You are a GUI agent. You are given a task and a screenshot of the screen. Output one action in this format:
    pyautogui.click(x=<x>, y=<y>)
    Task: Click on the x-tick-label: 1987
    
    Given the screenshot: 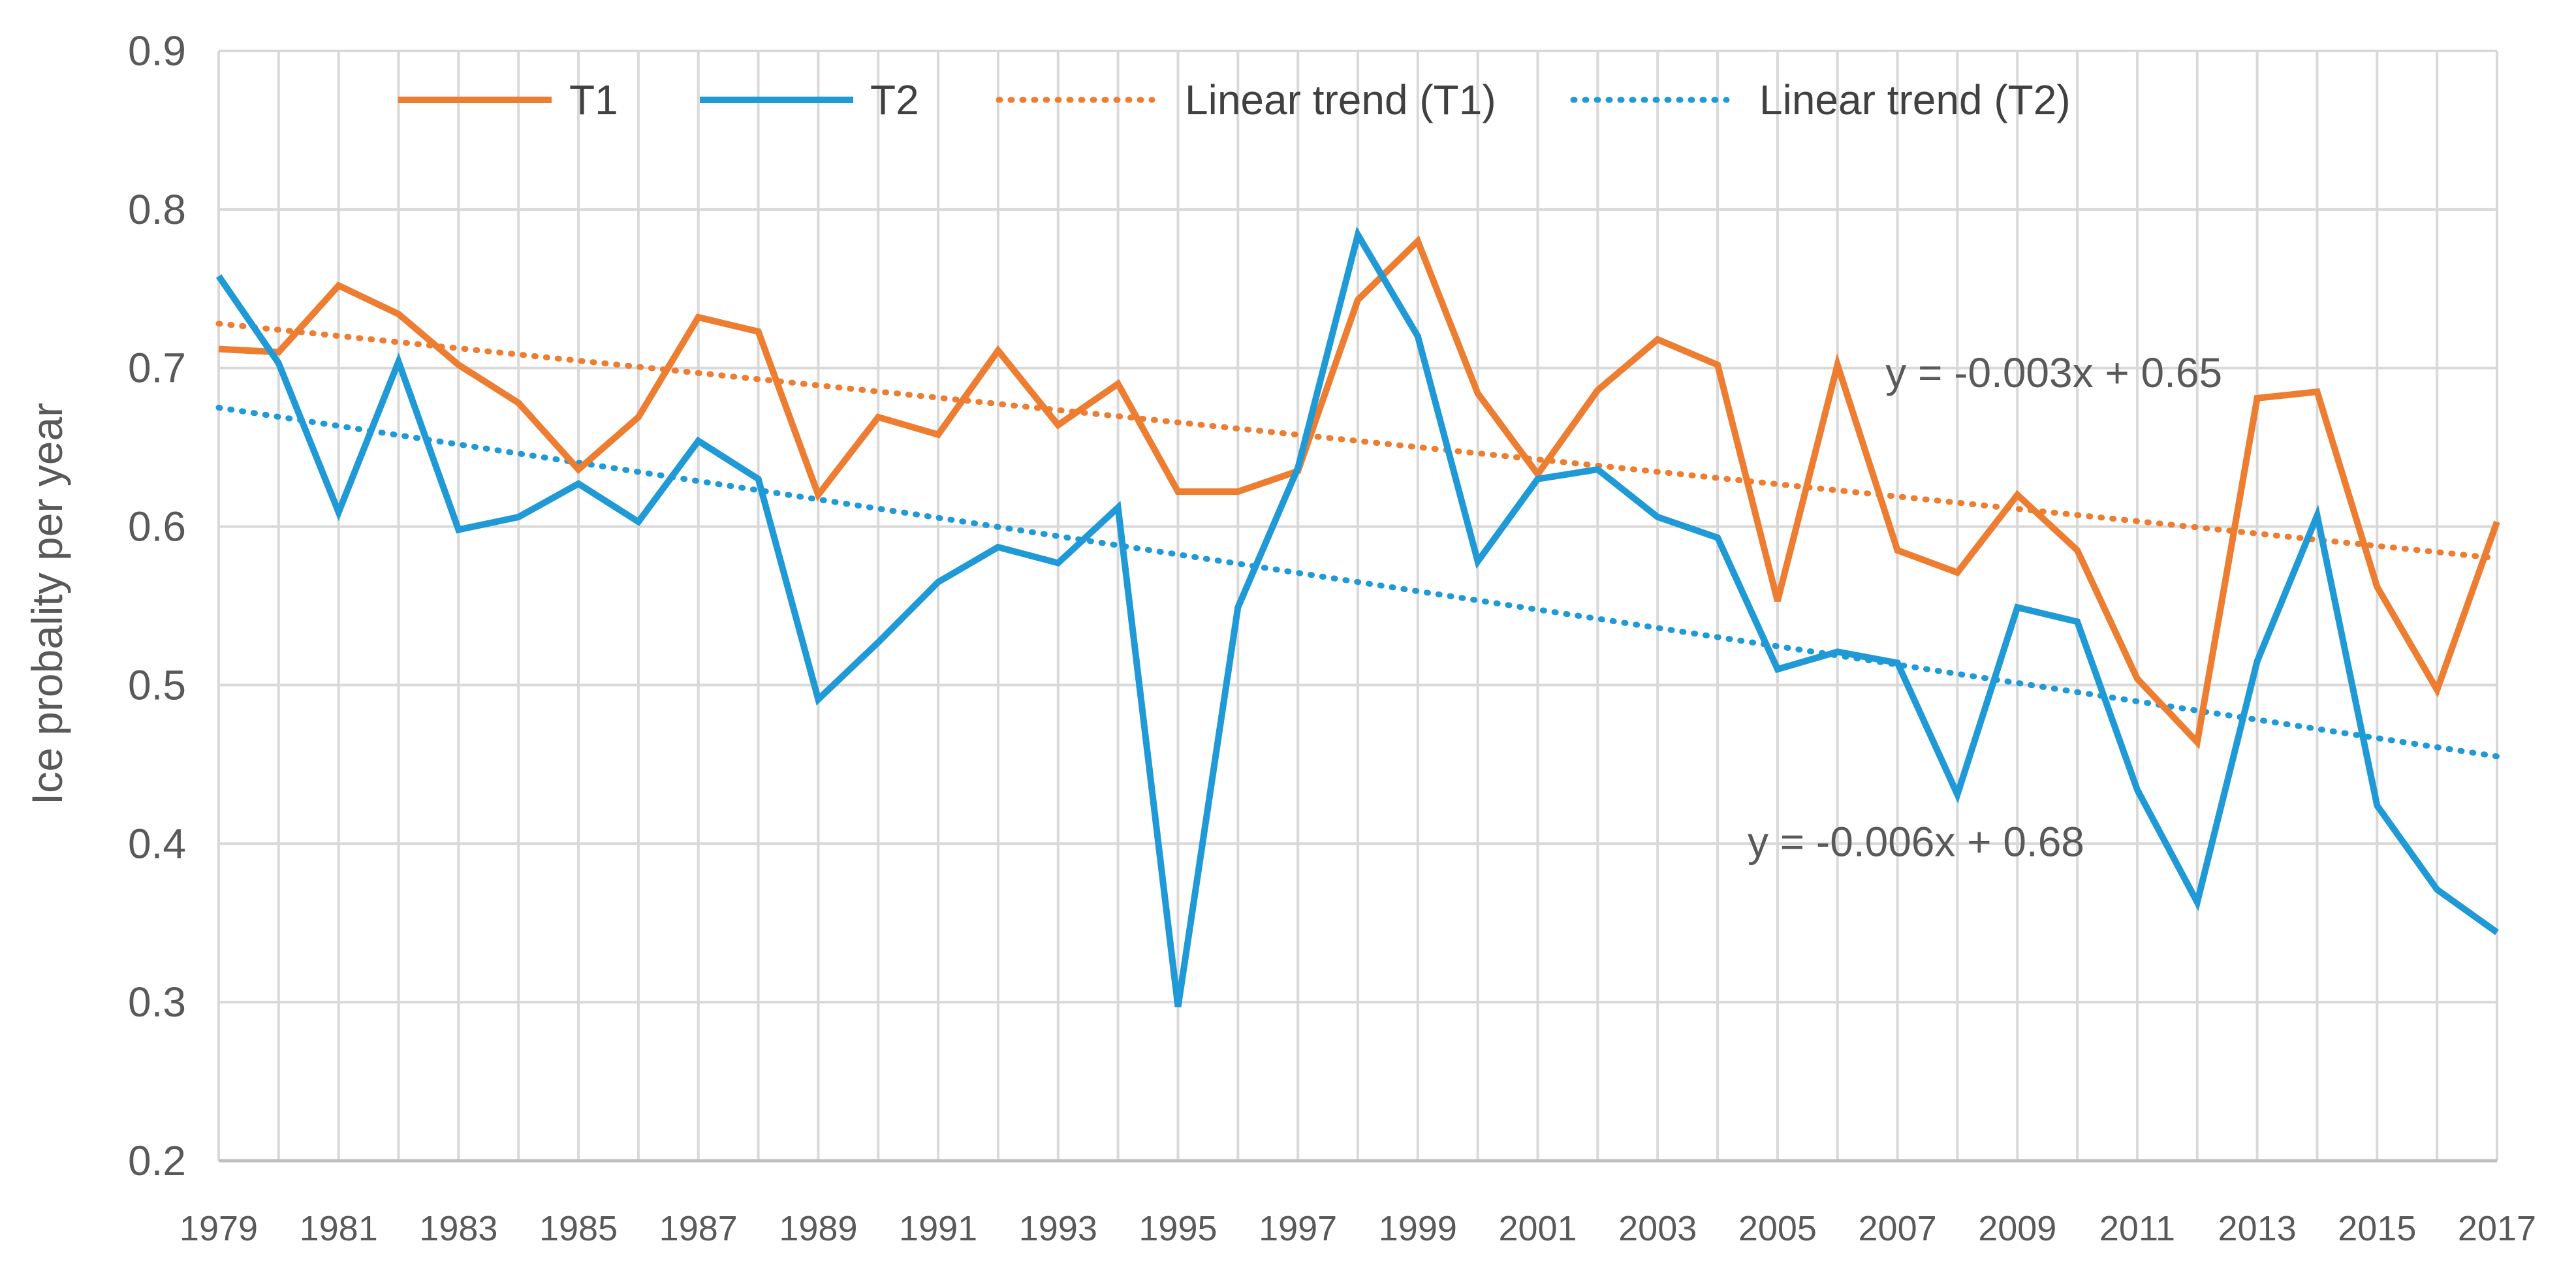 What is the action you would take?
    pyautogui.click(x=698, y=1228)
    